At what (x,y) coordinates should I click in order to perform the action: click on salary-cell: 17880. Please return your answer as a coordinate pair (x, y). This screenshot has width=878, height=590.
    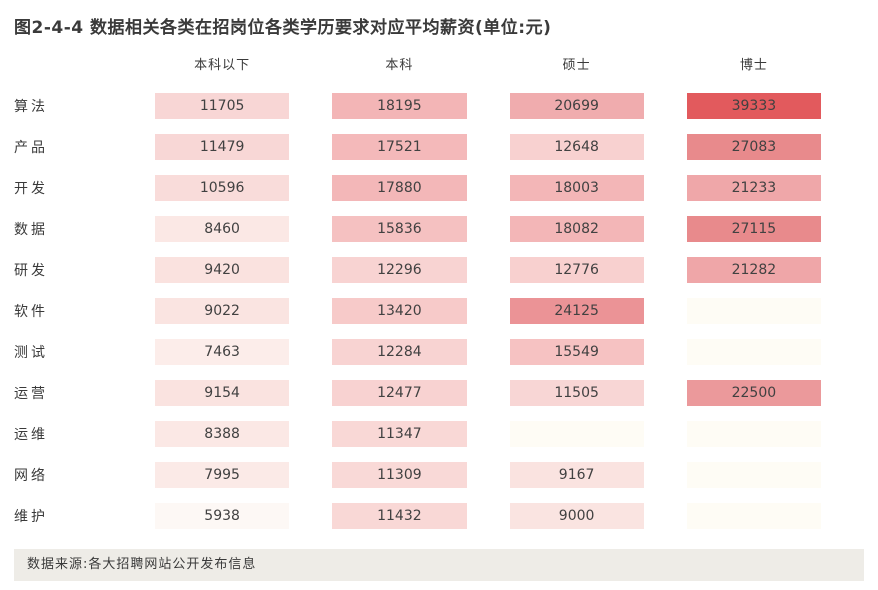
    Looking at the image, I should click on (399, 188).